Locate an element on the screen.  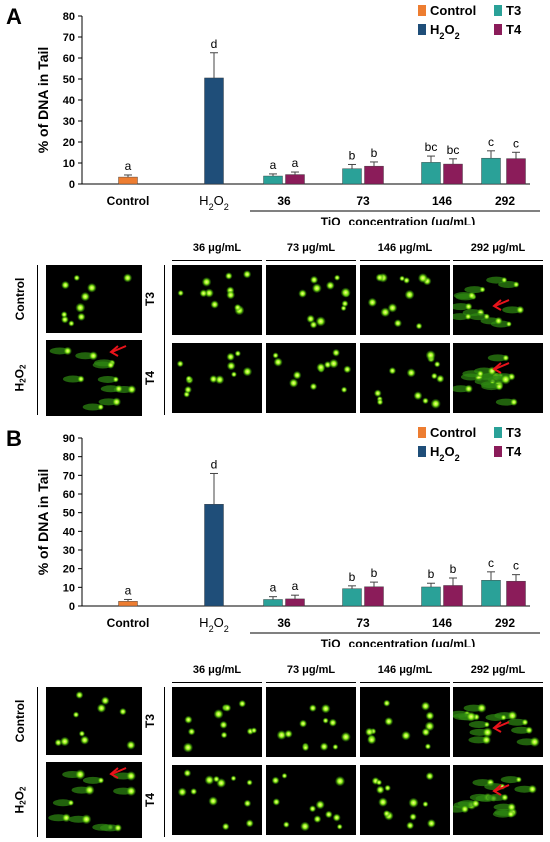
concentration-label: 36 μg/mL is located at coordinates (217, 248).